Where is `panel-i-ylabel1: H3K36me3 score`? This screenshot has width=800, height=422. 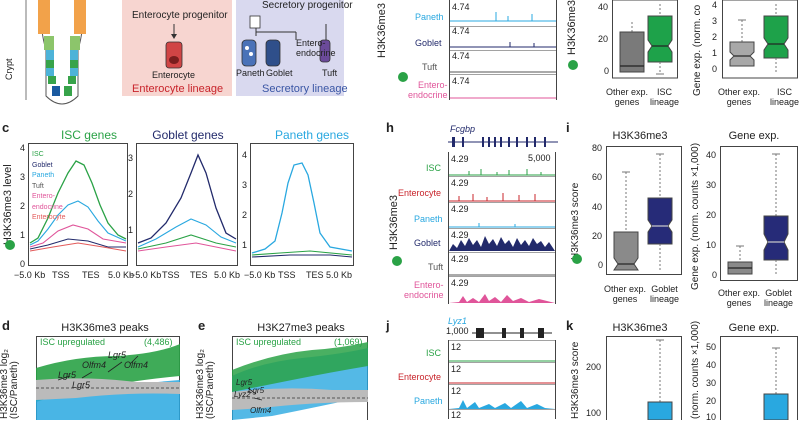 panel-i-ylabel1: H3K36me3 score is located at coordinates (575, 221).